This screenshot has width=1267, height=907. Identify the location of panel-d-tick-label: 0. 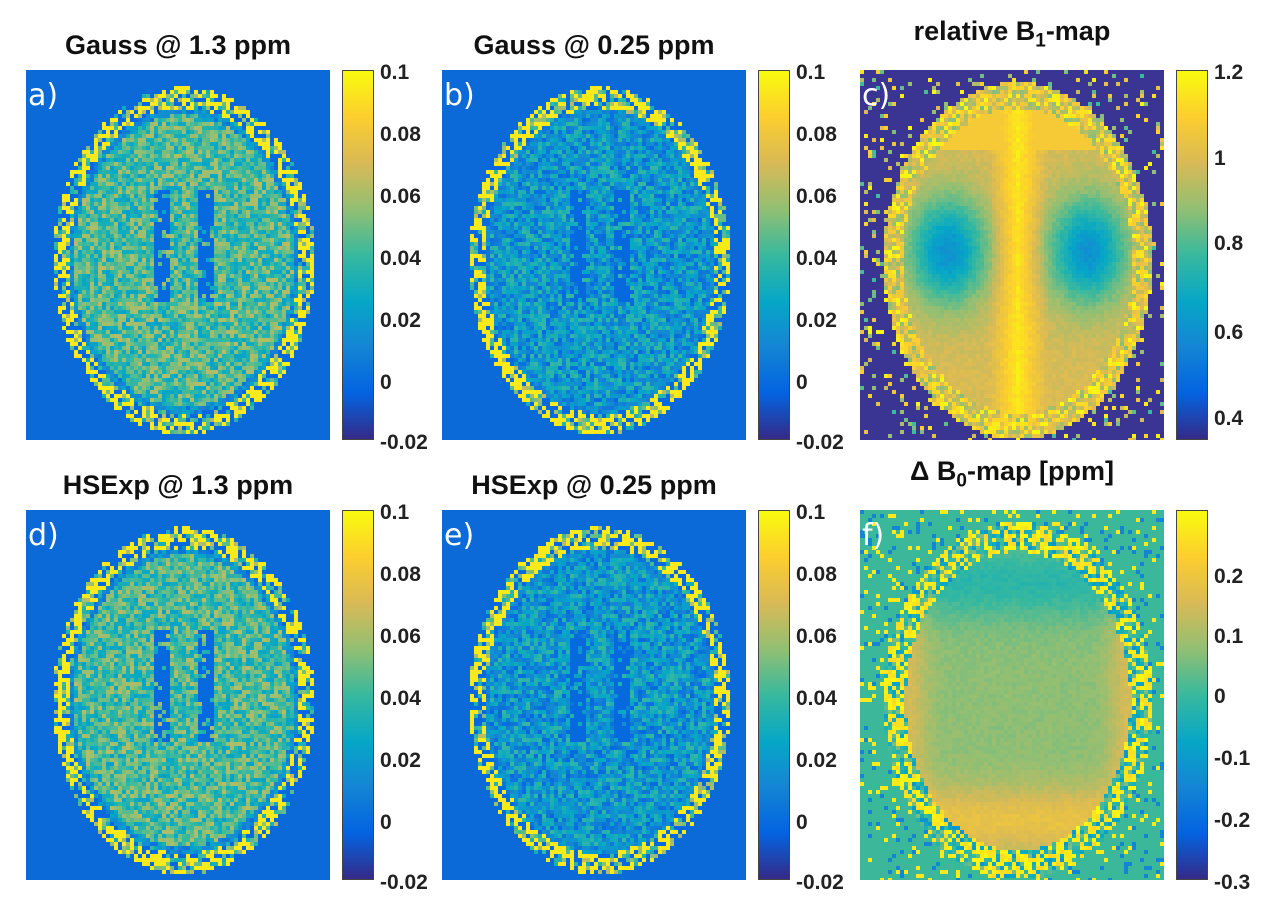
(386, 822).